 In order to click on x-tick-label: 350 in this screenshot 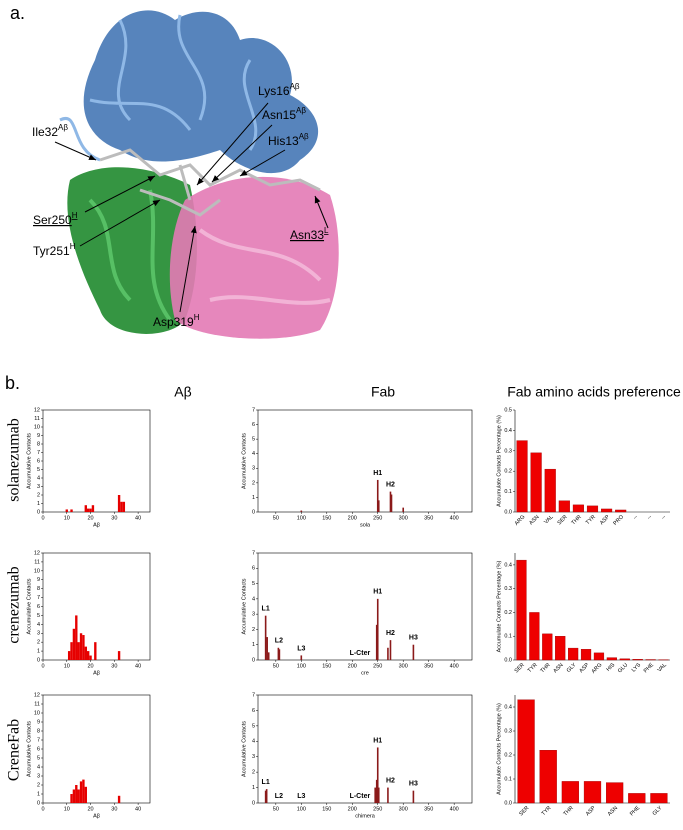, I will do `click(428, 518)`.